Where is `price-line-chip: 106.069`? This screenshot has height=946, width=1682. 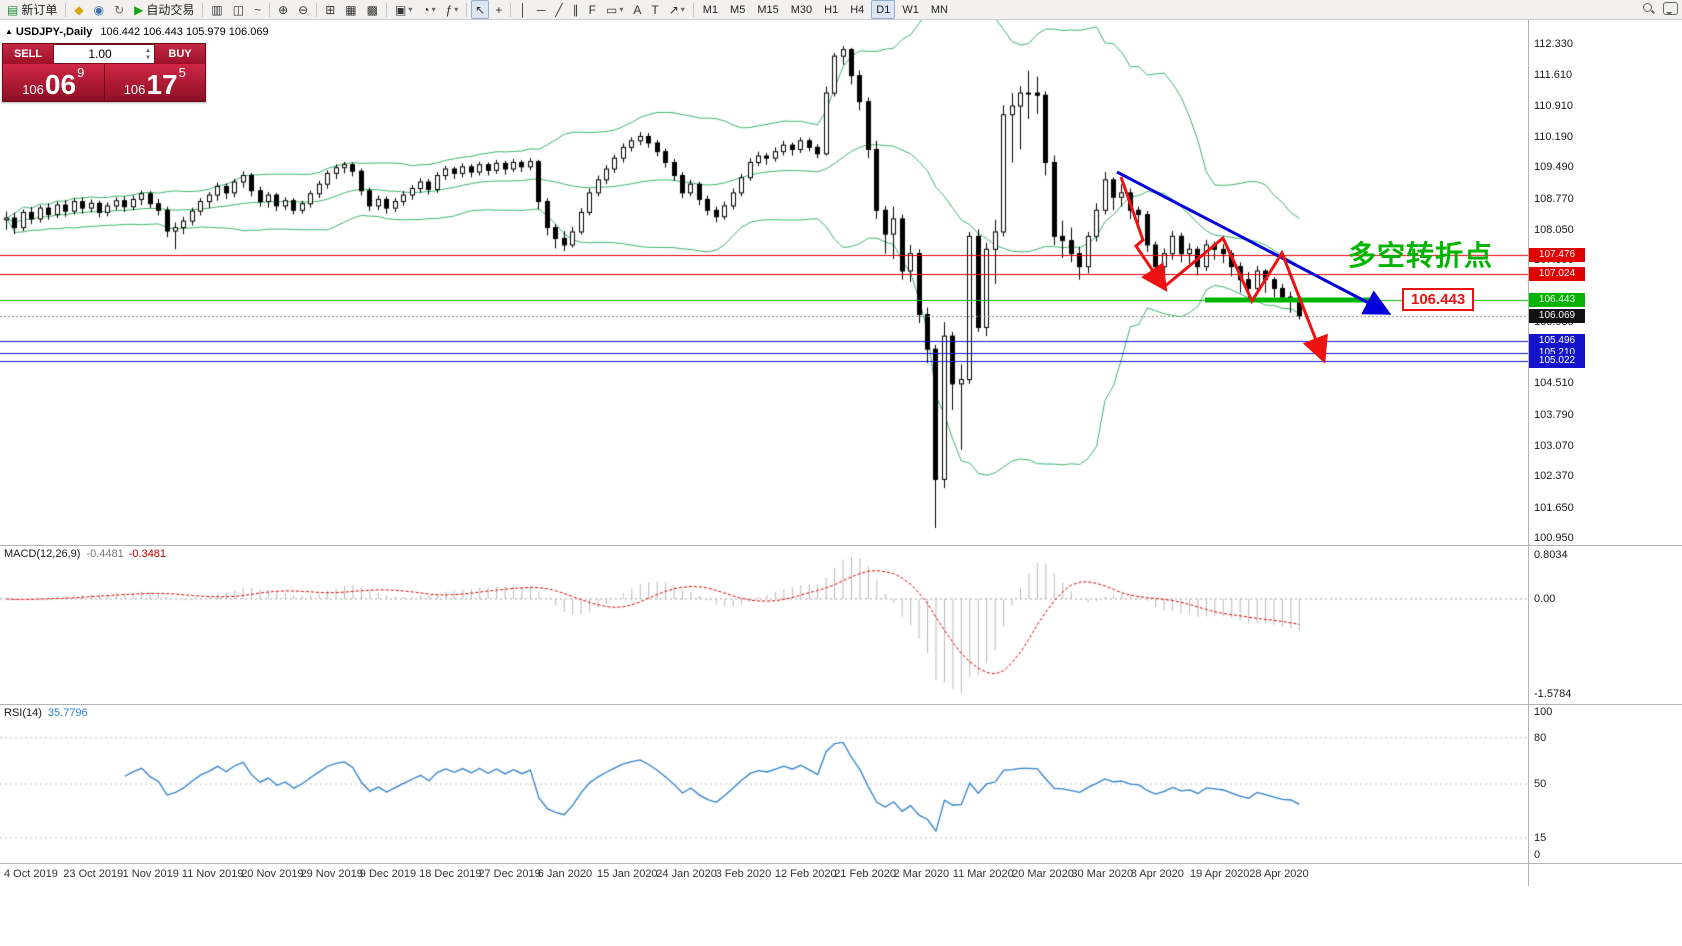
price-line-chip: 106.069 is located at coordinates (1557, 315).